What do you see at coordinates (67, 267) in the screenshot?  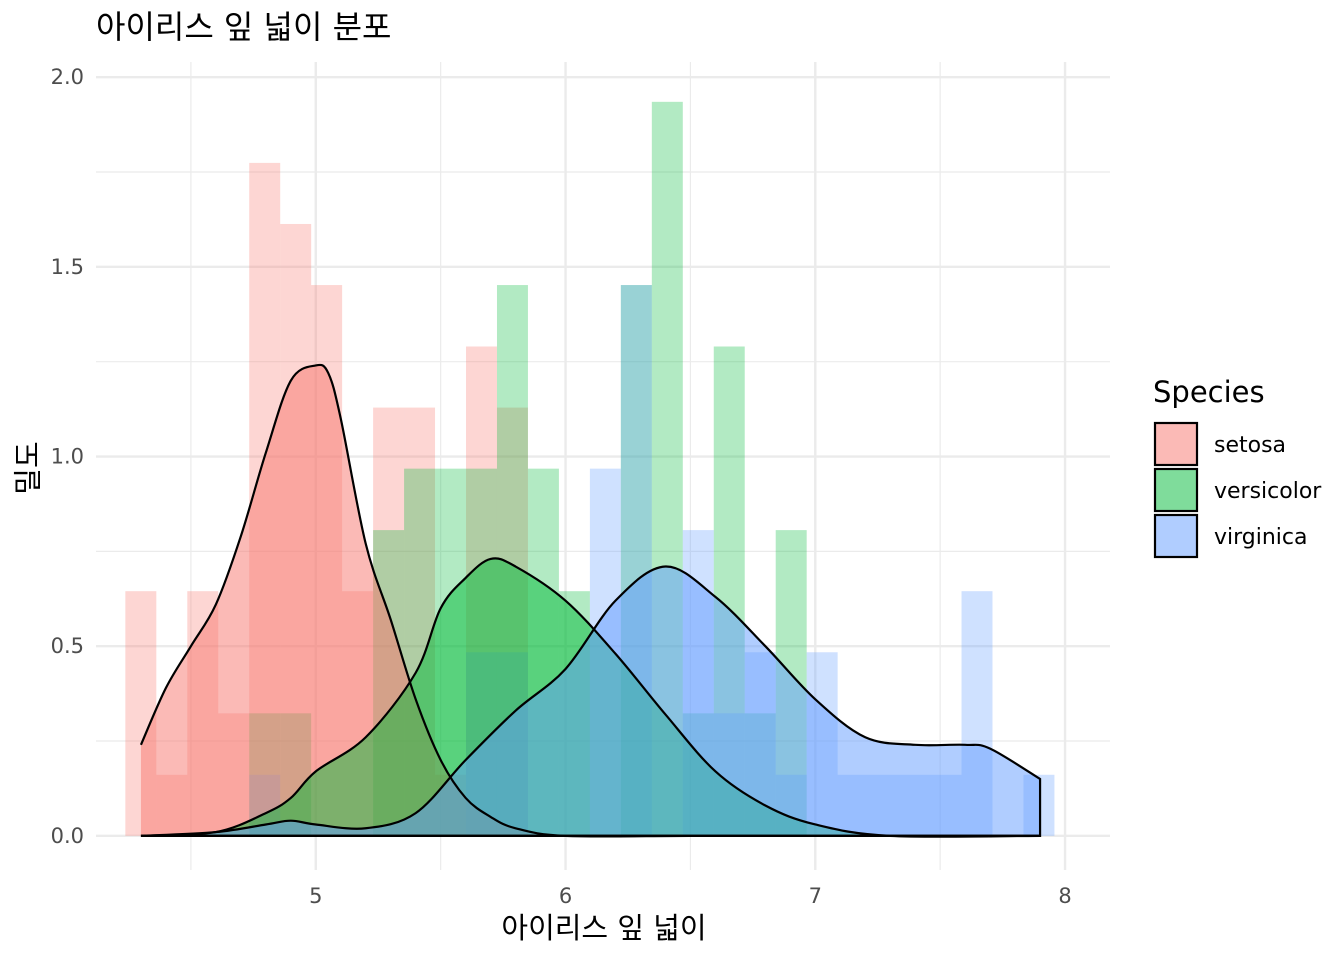 I see `y-tick-label: 1.5` at bounding box center [67, 267].